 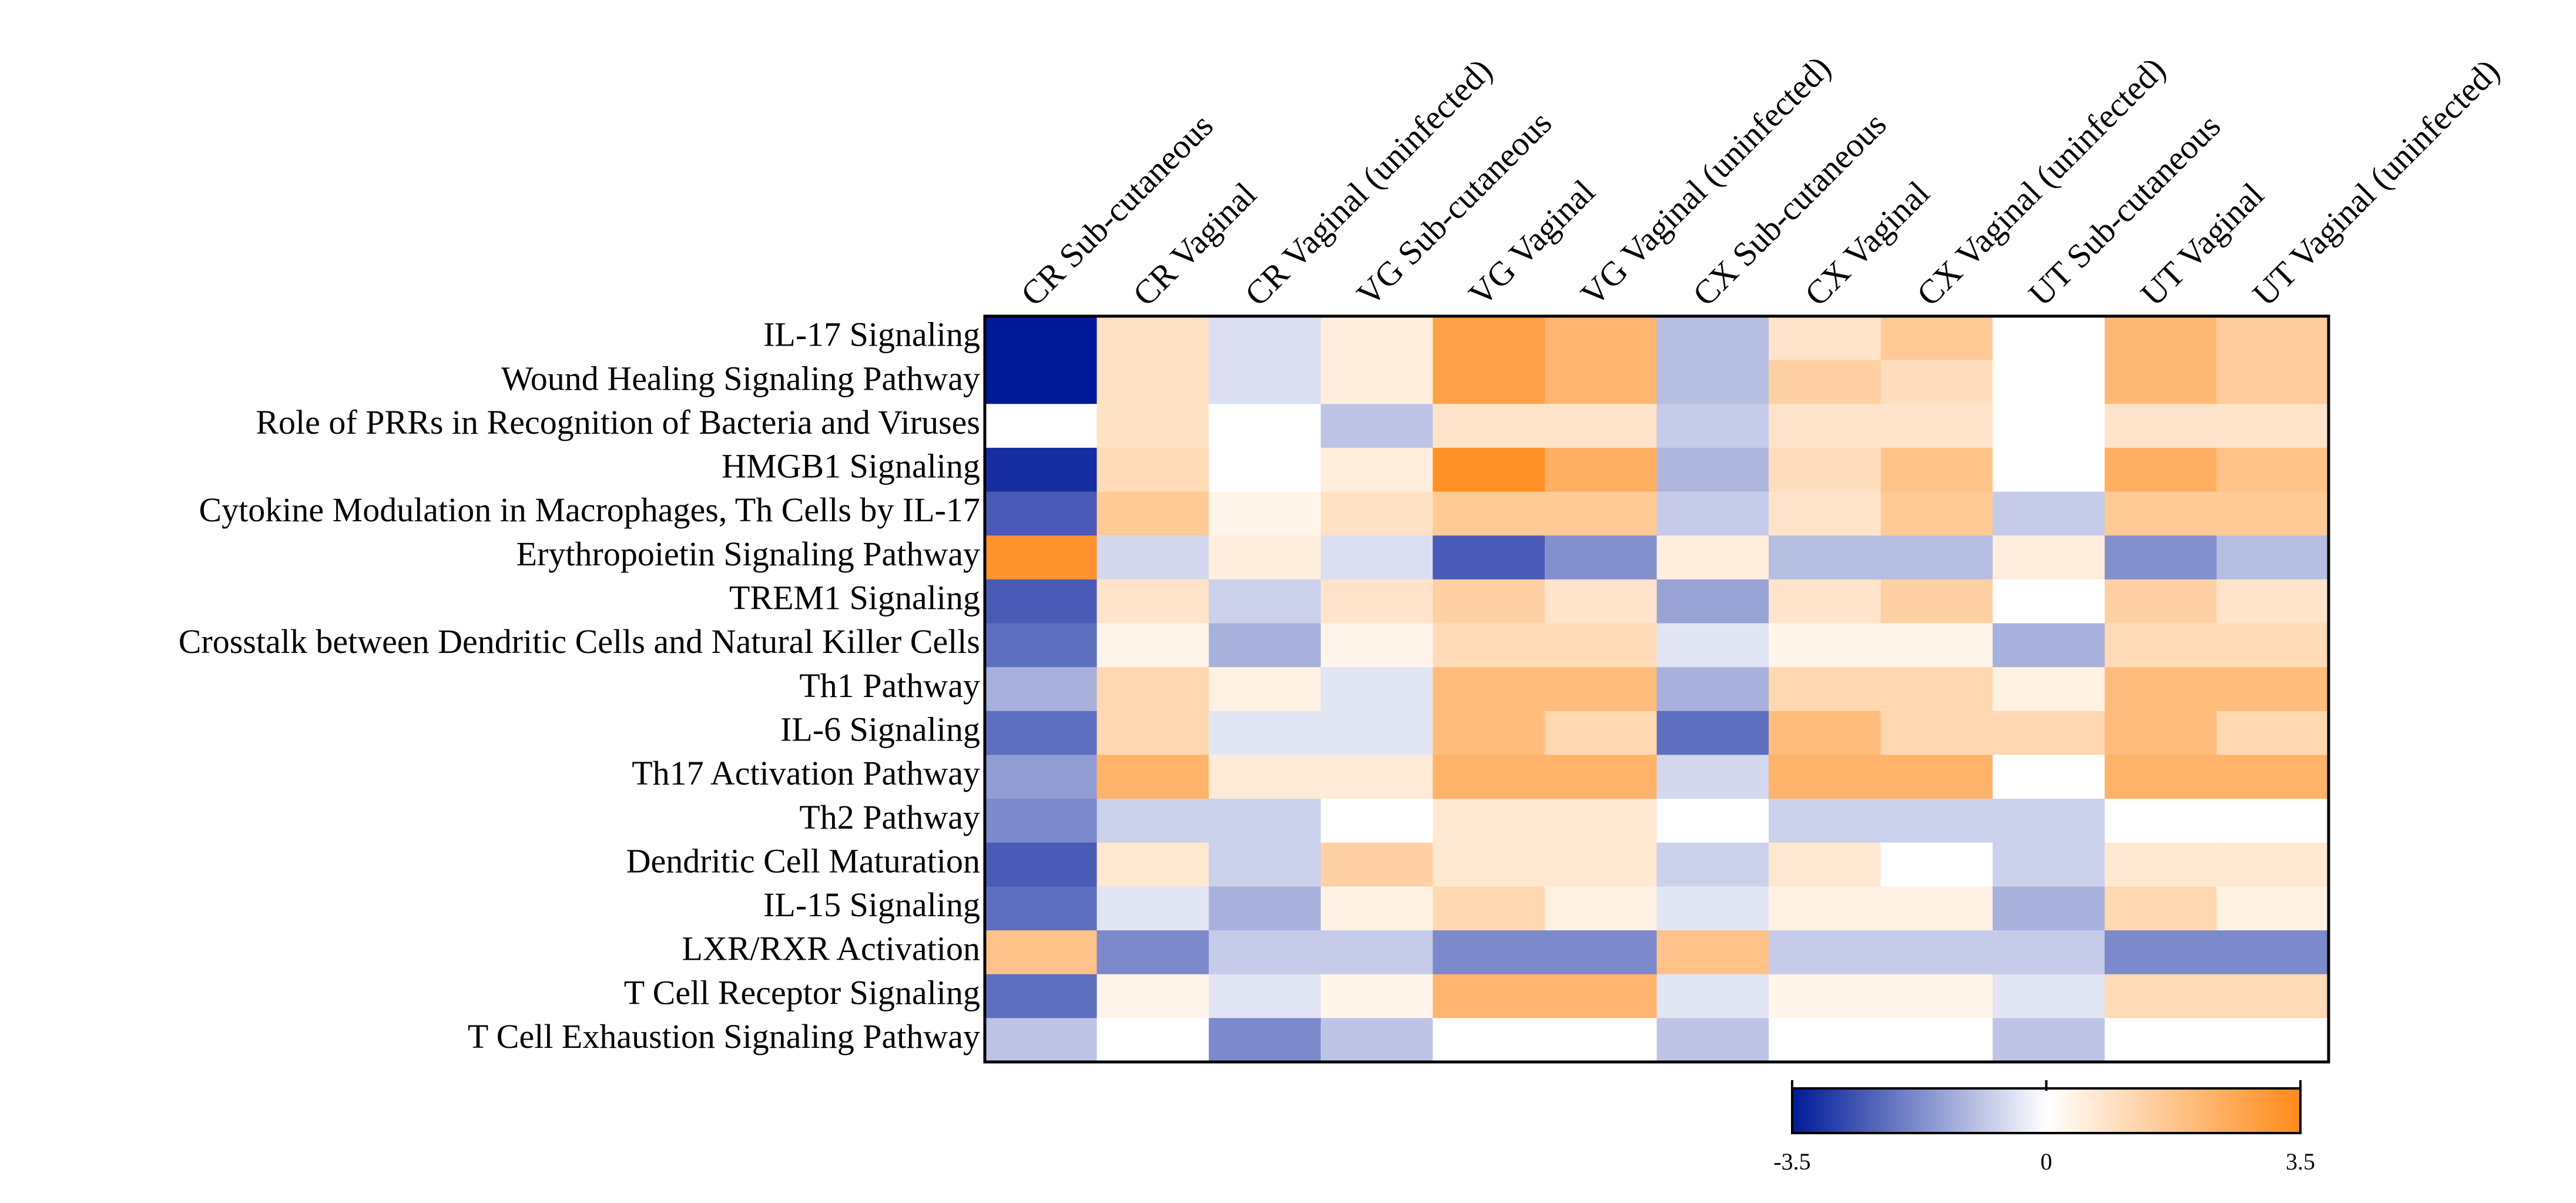 I want to click on column-label: UT Sub-cutaneous, so click(x=2124, y=210).